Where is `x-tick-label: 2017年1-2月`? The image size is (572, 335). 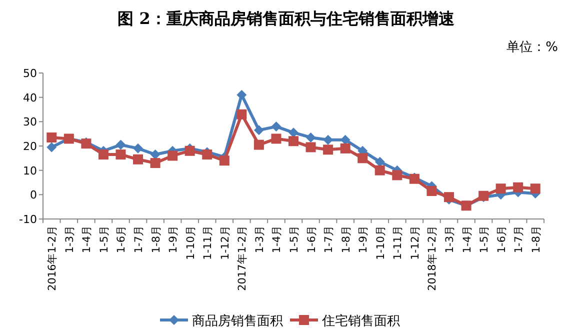
x-tick-label: 2017年1-2月 is located at coordinates (242, 258).